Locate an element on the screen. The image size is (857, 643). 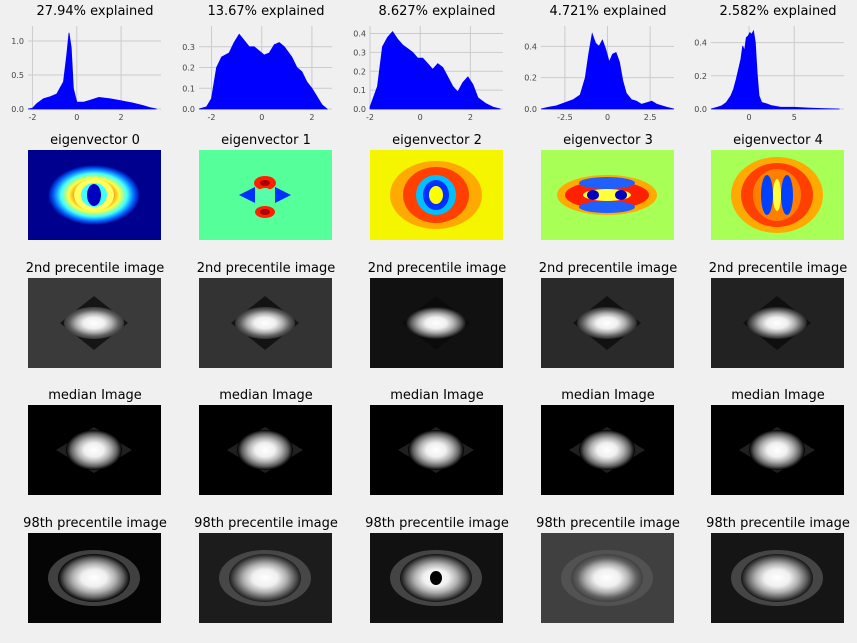
image-panel-r2-c1 is located at coordinates (265, 450).